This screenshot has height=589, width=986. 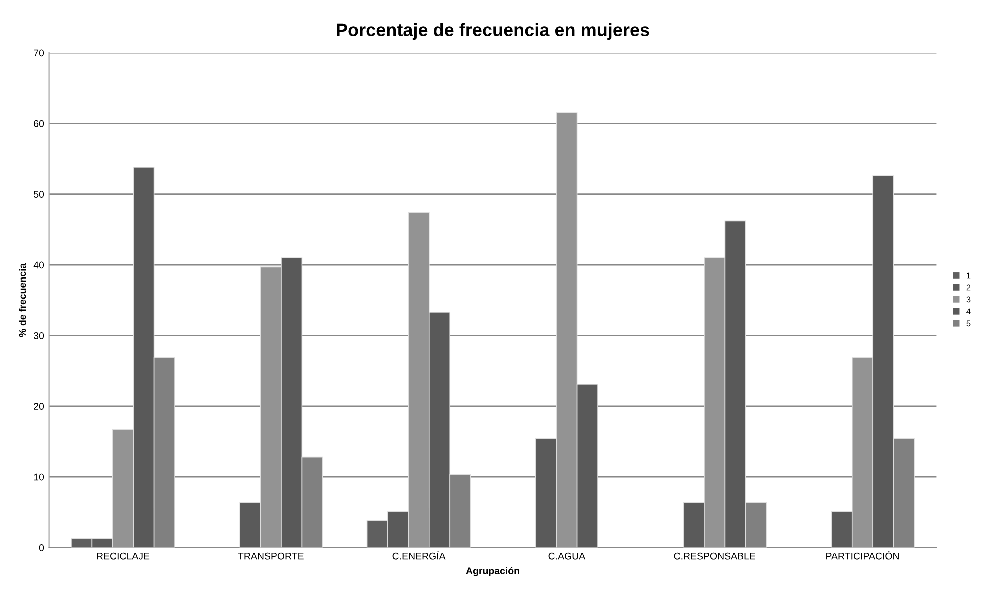 What do you see at coordinates (862, 555) in the screenshot?
I see `x-tick-label: PARTICIPACIÓN` at bounding box center [862, 555].